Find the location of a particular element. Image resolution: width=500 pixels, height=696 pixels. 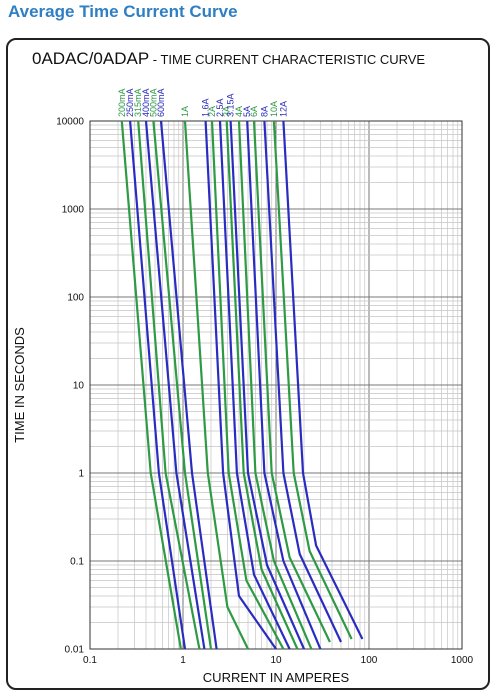

curve-1.6A is located at coordinates (240, 385).